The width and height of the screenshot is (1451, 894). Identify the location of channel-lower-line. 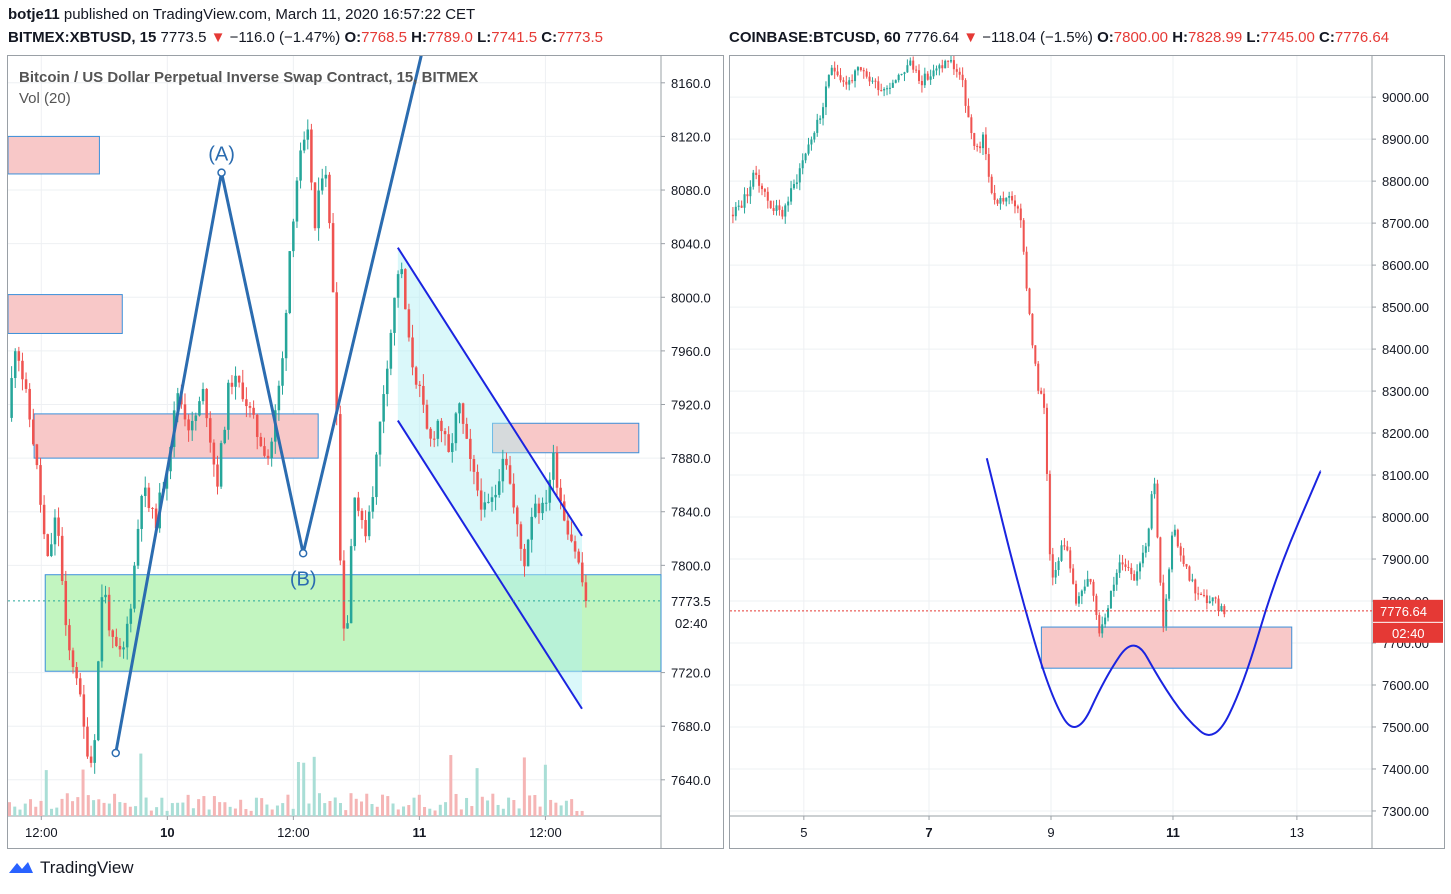
(489, 565).